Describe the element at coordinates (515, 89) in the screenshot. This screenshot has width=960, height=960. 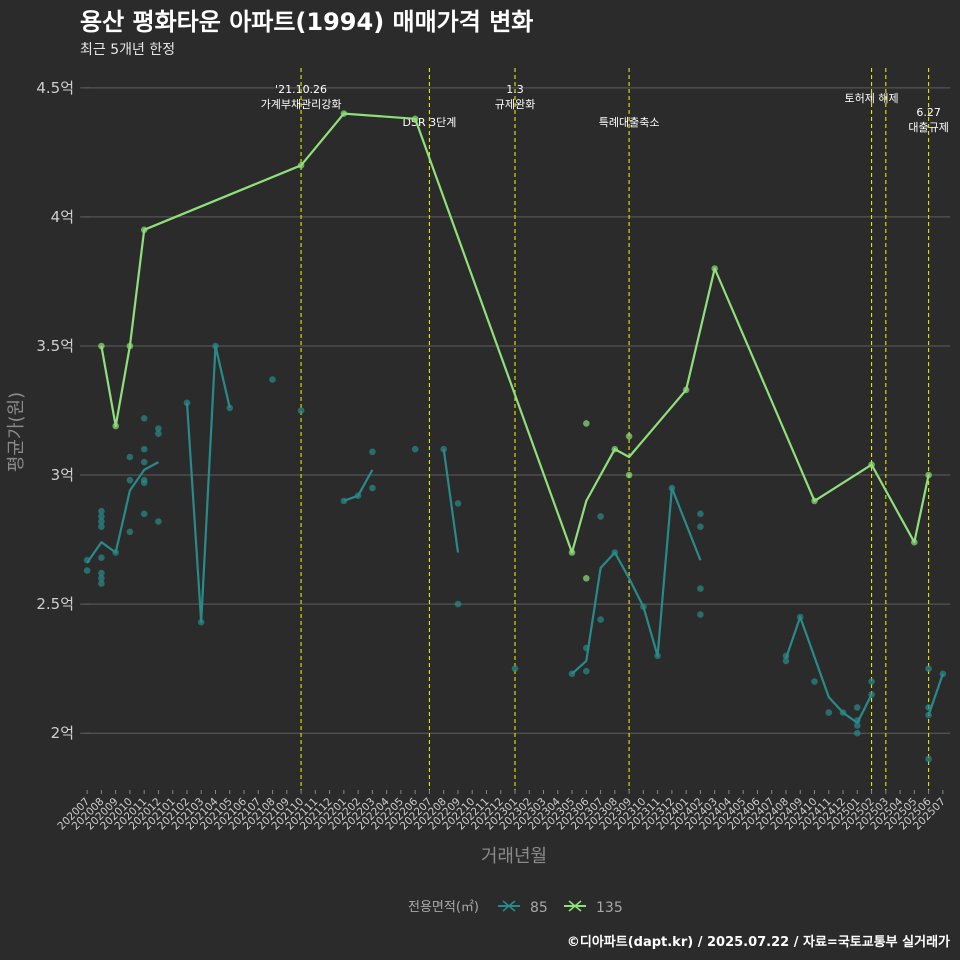
I see `event-label: 1.3` at that location.